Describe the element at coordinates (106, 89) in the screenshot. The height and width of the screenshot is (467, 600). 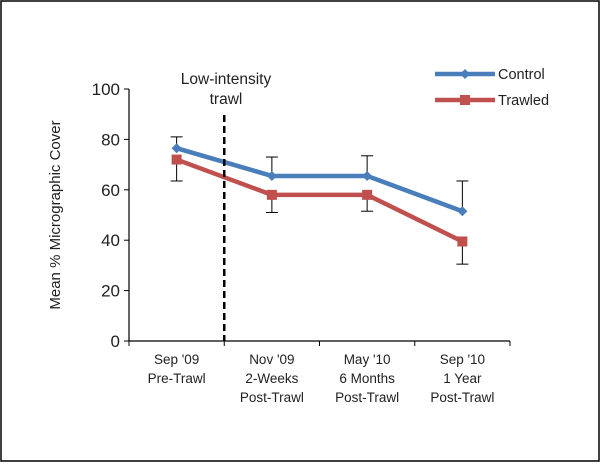
I see `y-tick-label: 100` at that location.